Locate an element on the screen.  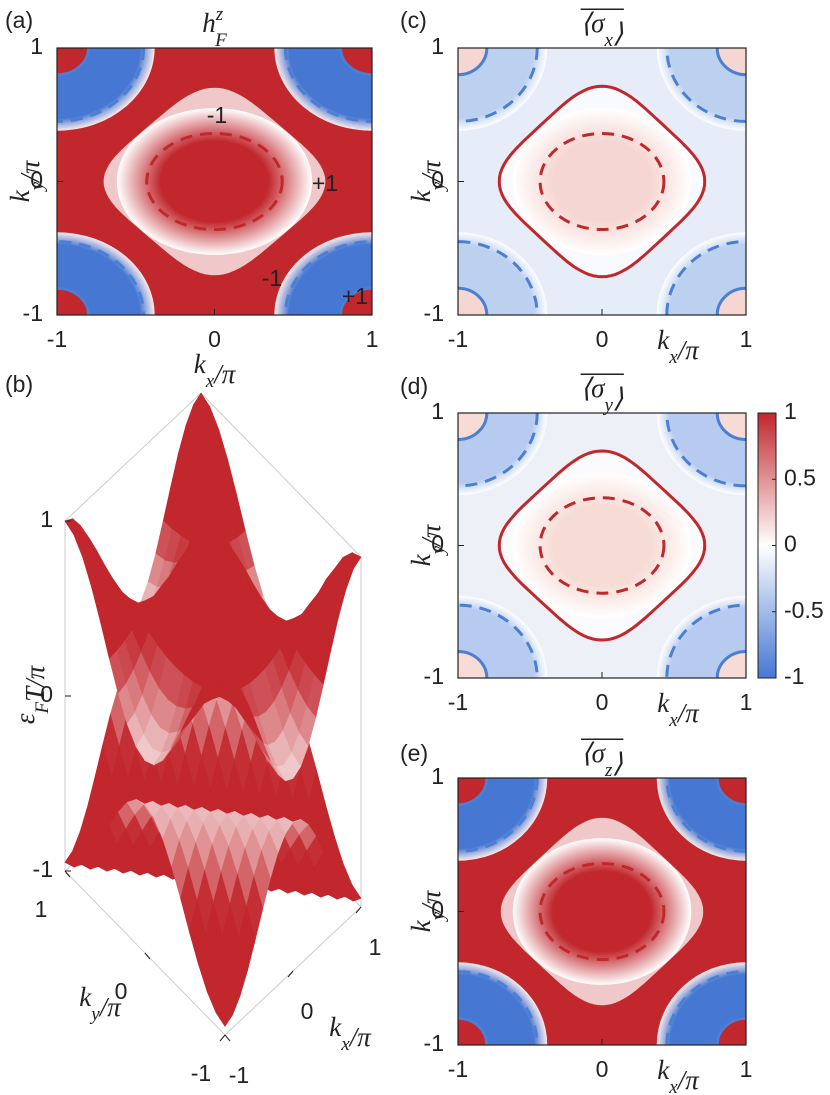
chart-title-sub: z is located at coordinates (608, 770).